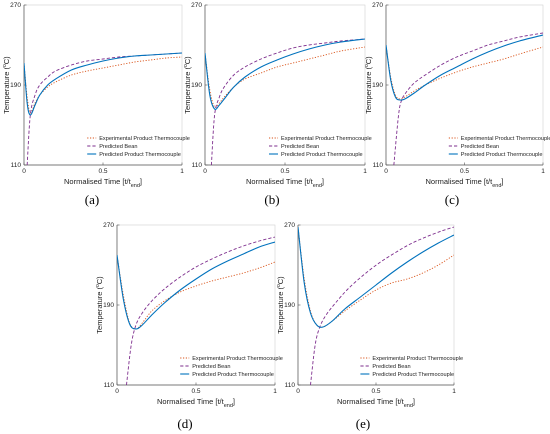 This screenshot has height=434, width=550. Describe the element at coordinates (92, 199) in the screenshot. I see `panel-caption: (a)` at that location.